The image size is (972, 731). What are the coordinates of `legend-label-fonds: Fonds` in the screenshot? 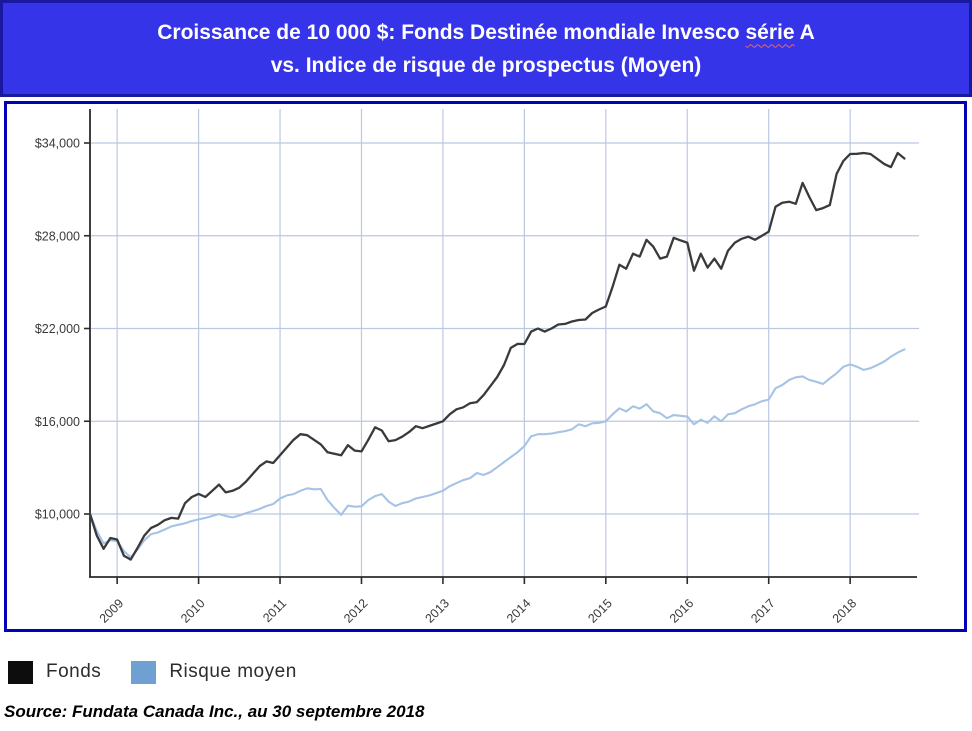 It's located at (74, 671).